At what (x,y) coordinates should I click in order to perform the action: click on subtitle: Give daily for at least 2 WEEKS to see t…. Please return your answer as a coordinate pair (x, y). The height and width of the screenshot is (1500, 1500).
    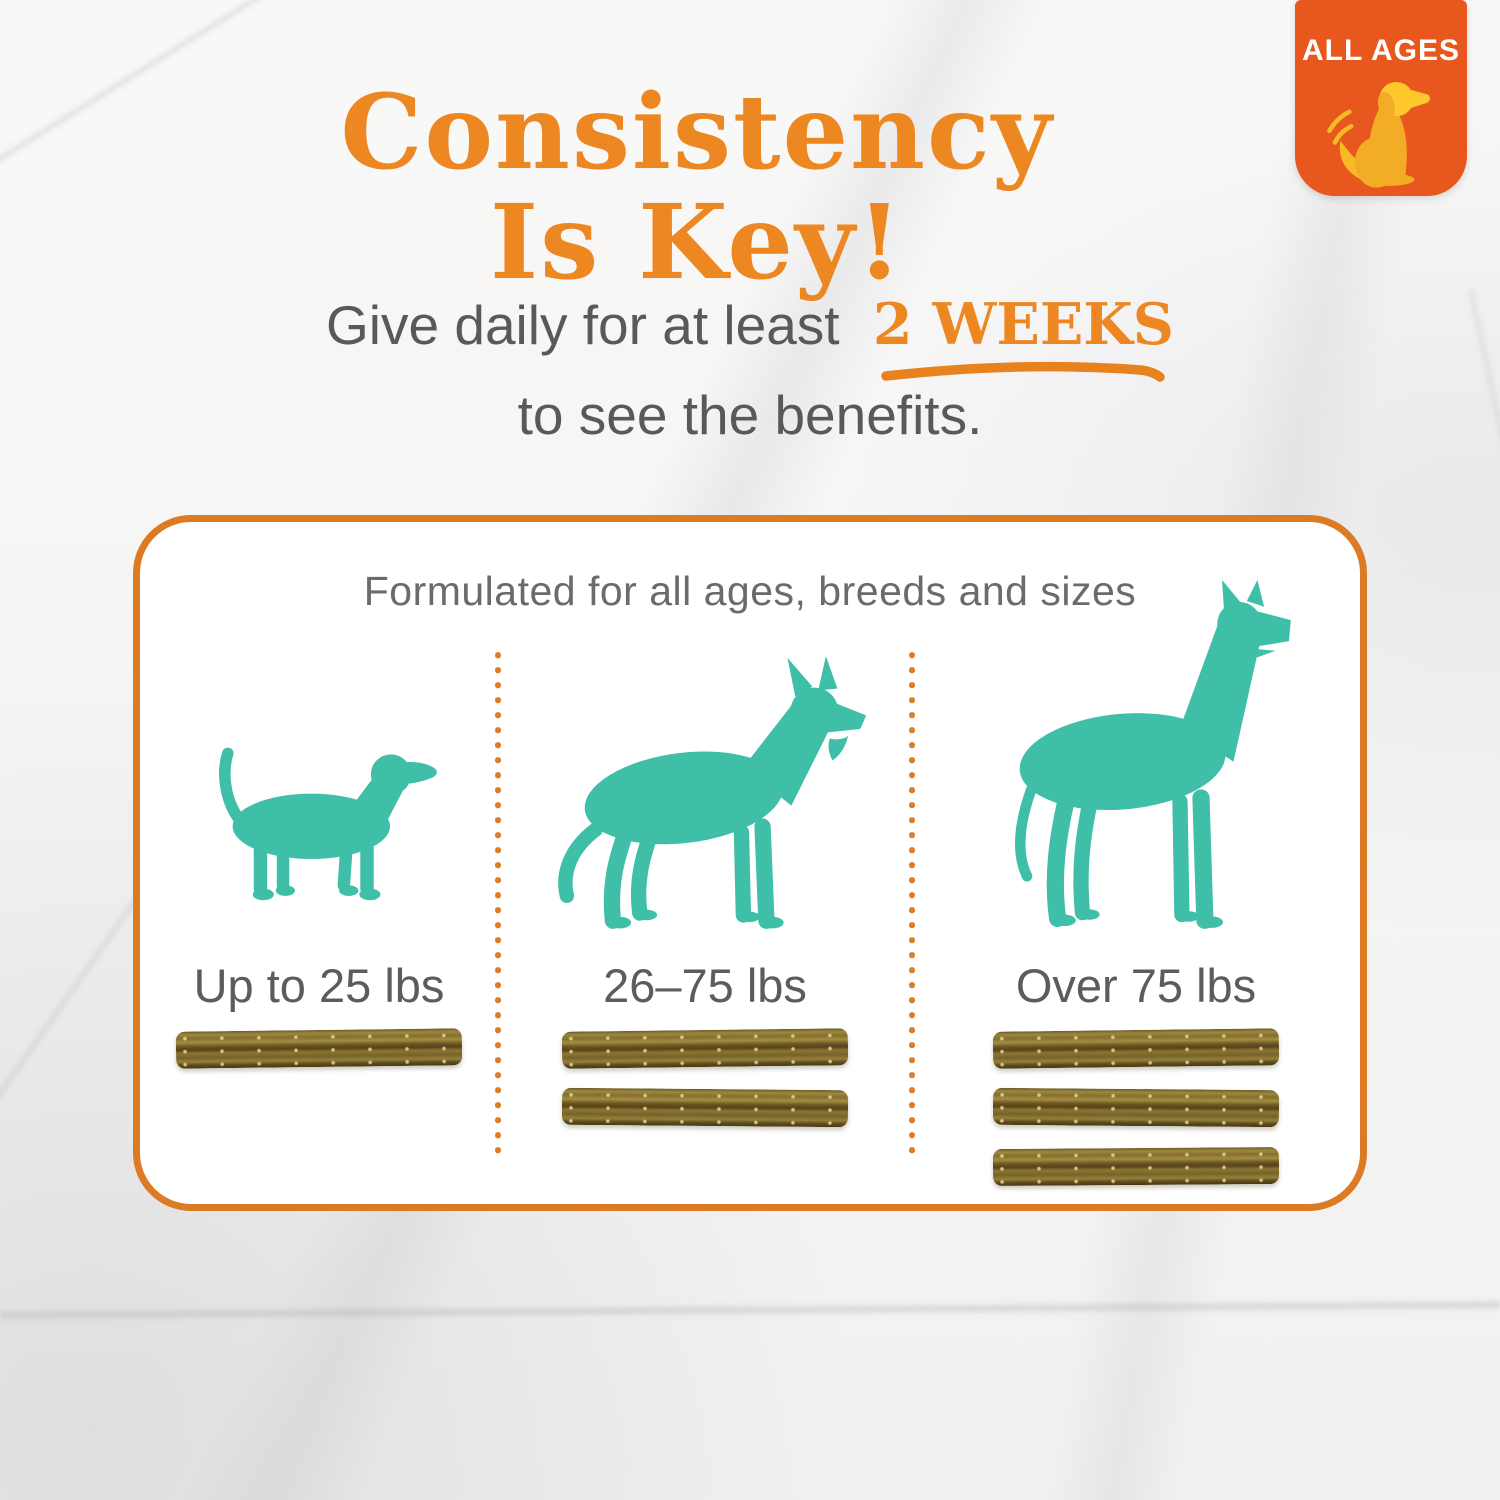
    Looking at the image, I should click on (750, 369).